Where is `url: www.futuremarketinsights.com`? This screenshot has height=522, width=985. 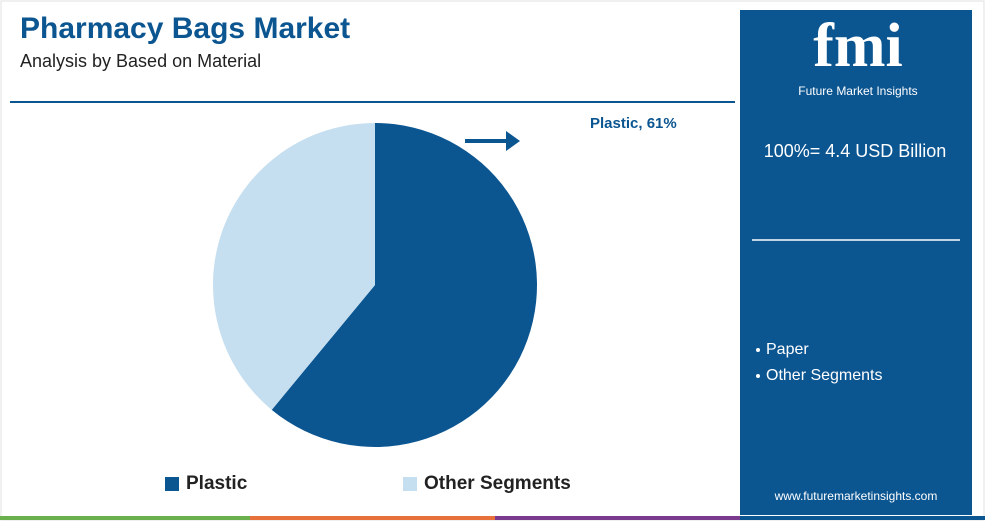 url: www.futuremarketinsights.com is located at coordinates (856, 496).